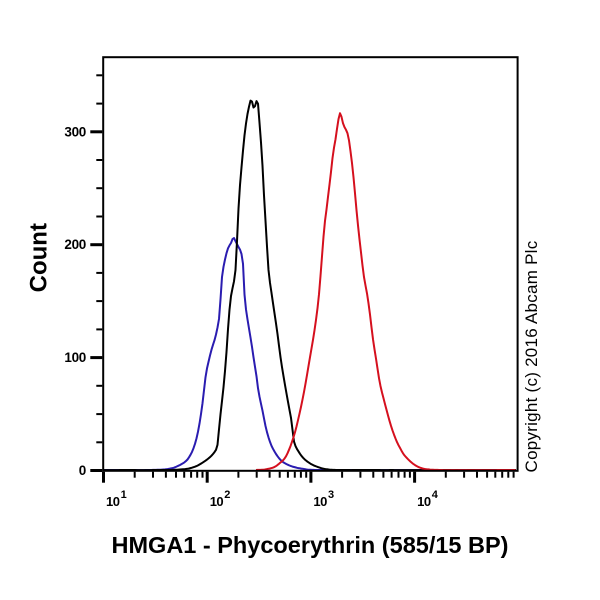  Describe the element at coordinates (124, 495) in the screenshot. I see `svg-text: 1` at that location.